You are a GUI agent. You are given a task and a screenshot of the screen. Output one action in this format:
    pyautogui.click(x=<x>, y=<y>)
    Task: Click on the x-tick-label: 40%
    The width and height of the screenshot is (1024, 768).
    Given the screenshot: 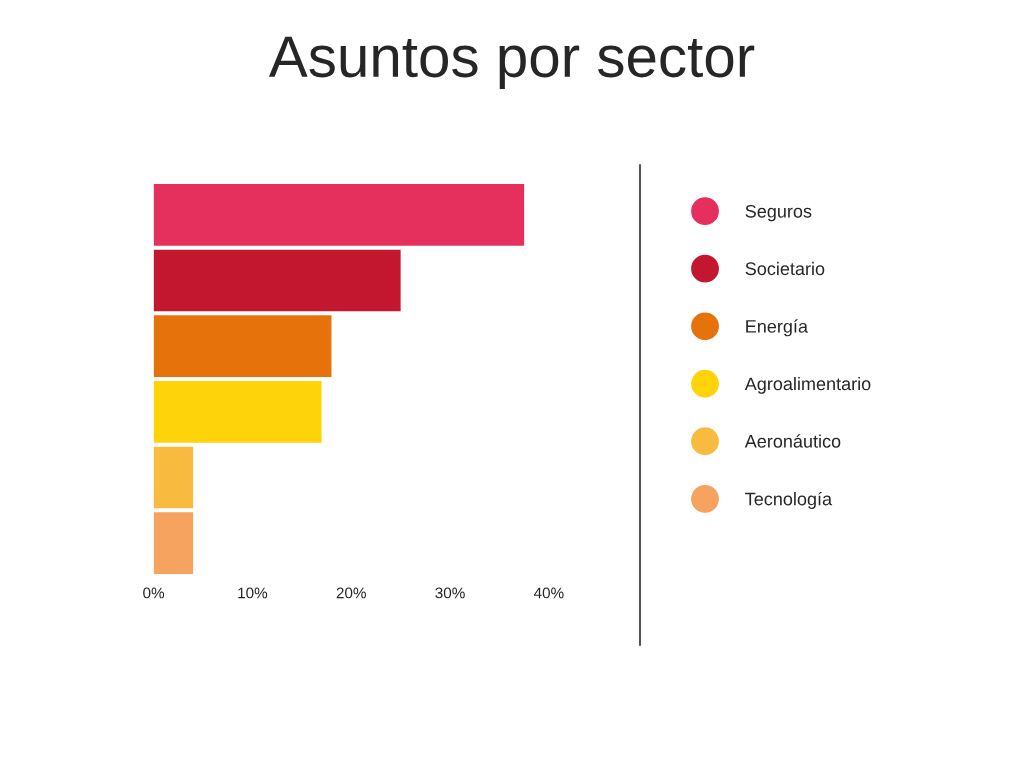 What is the action you would take?
    pyautogui.click(x=548, y=593)
    